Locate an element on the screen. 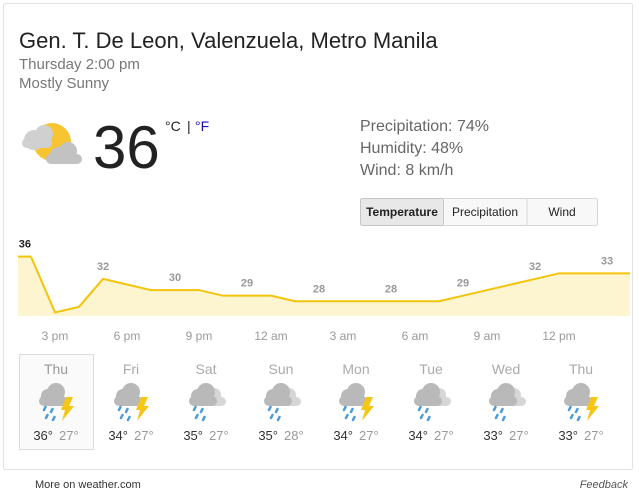 This screenshot has height=500, width=639. day-name: Tue is located at coordinates (431, 369).